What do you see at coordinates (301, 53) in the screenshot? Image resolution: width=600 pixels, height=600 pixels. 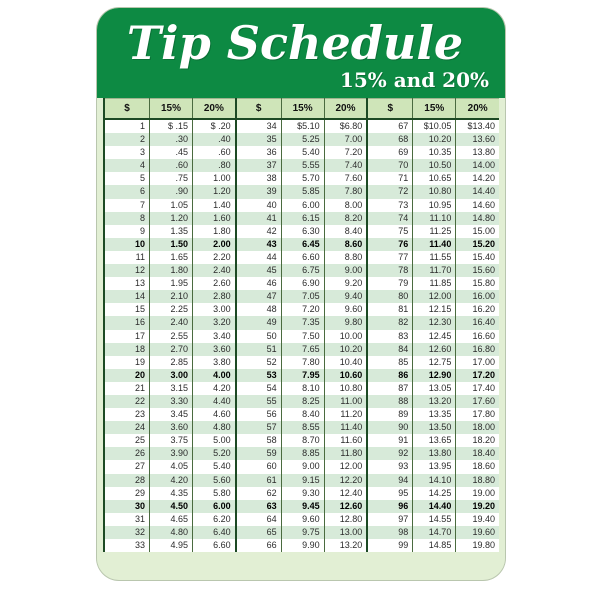 I see `card-header: Tip Schedule 15% and 20%` at bounding box center [301, 53].